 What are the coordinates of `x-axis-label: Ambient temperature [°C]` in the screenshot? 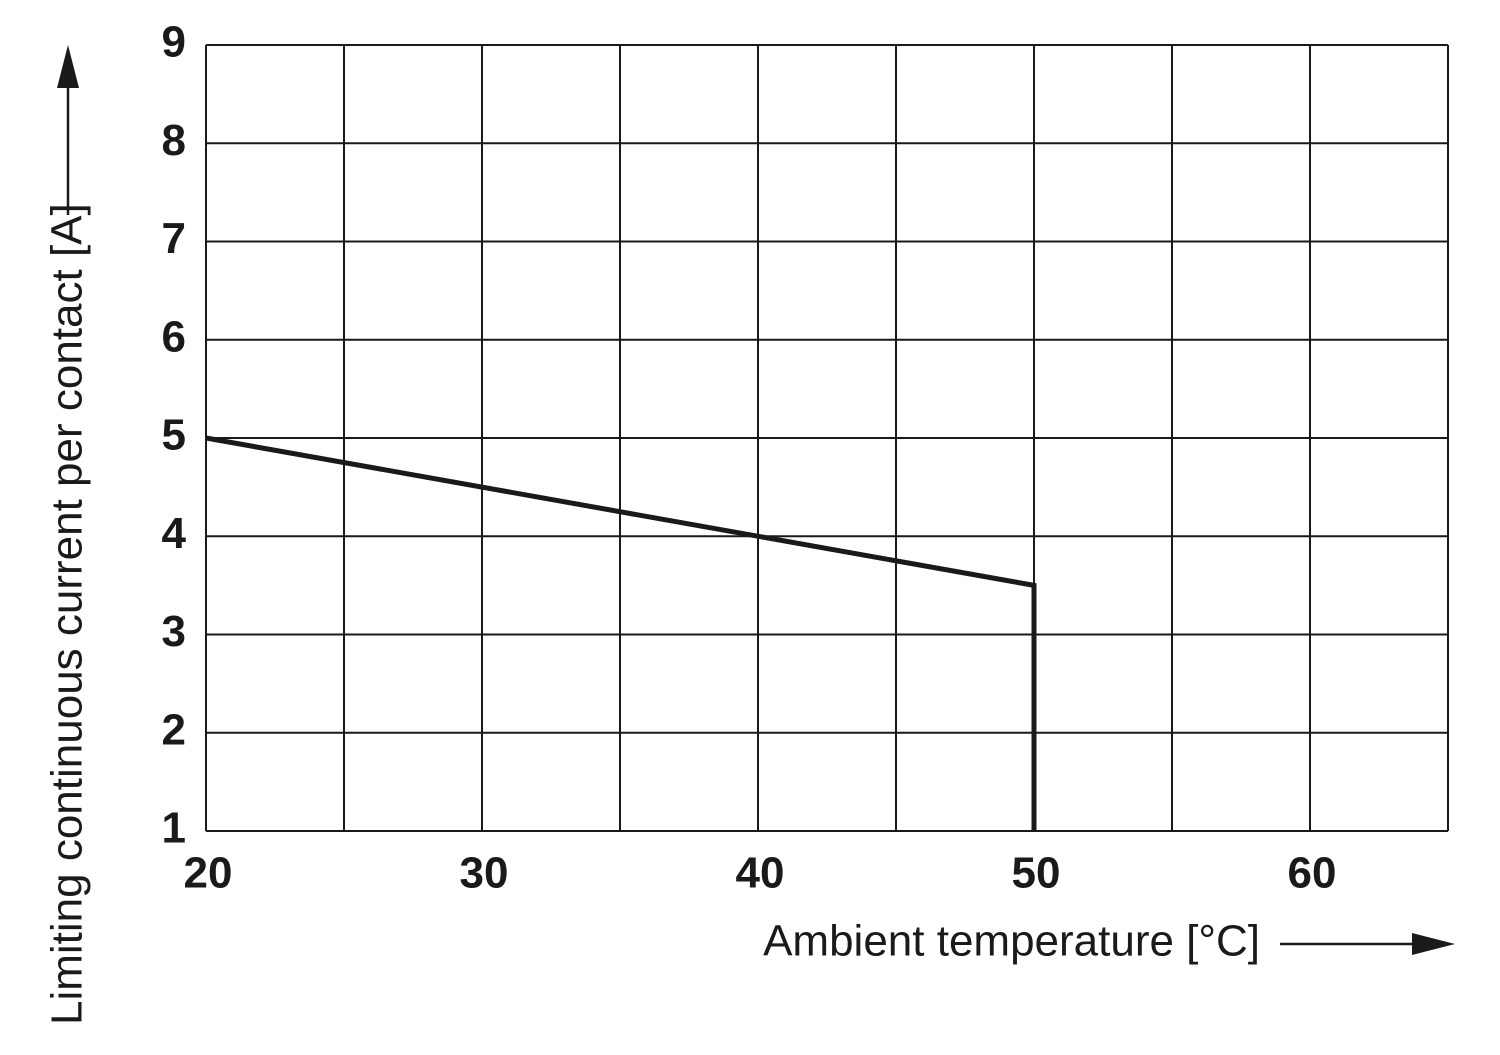 It's located at (1011, 941).